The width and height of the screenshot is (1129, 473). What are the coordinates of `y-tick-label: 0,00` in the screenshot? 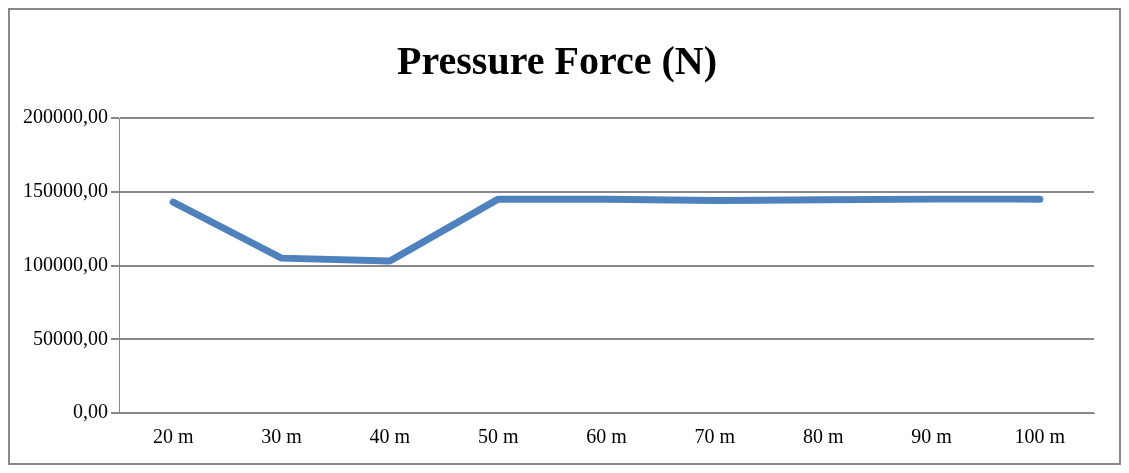 It's located at (90, 411).